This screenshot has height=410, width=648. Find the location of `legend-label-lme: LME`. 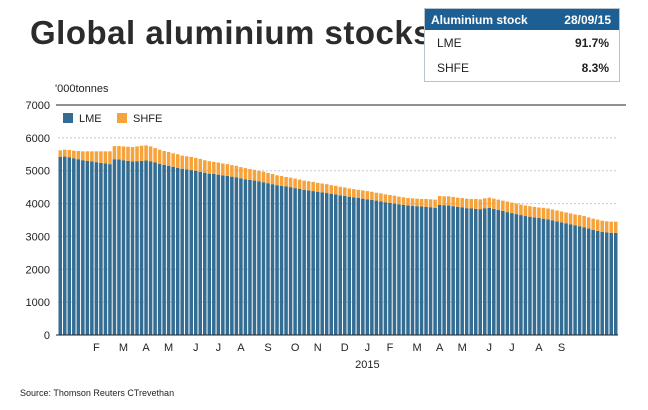

legend-label-lme: LME is located at coordinates (90, 119).